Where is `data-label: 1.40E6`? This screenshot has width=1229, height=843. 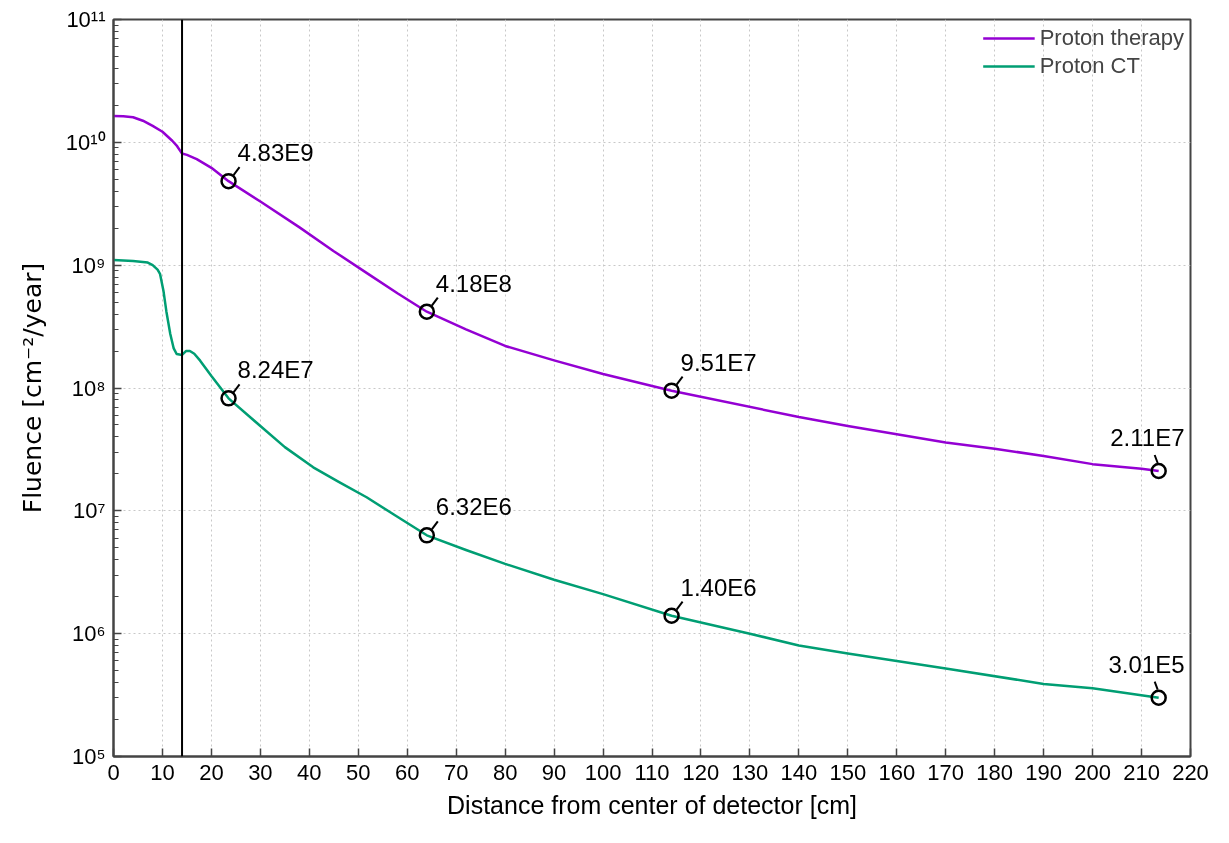 data-label: 1.40E6 is located at coordinates (718, 587).